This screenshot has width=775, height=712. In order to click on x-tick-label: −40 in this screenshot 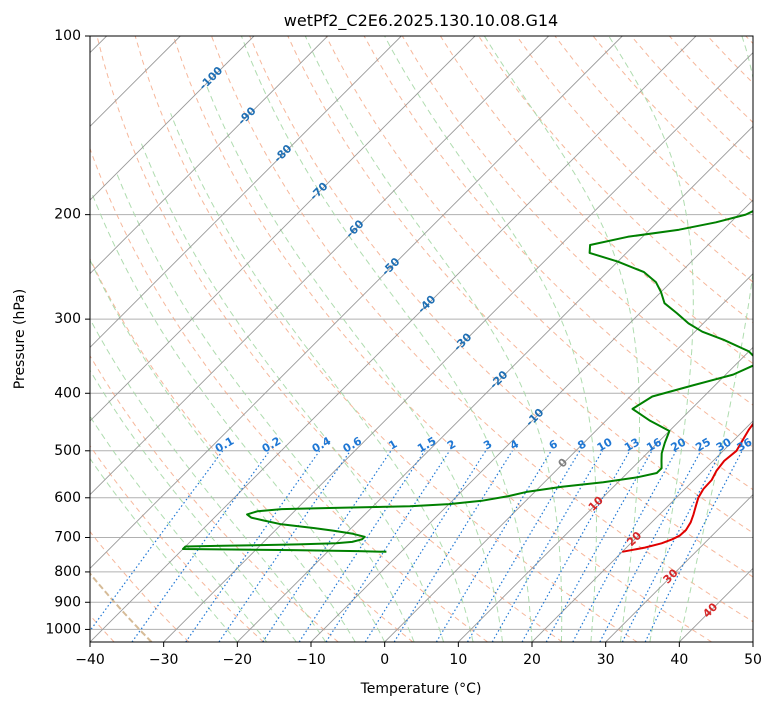, I will do `click(90, 660)`.